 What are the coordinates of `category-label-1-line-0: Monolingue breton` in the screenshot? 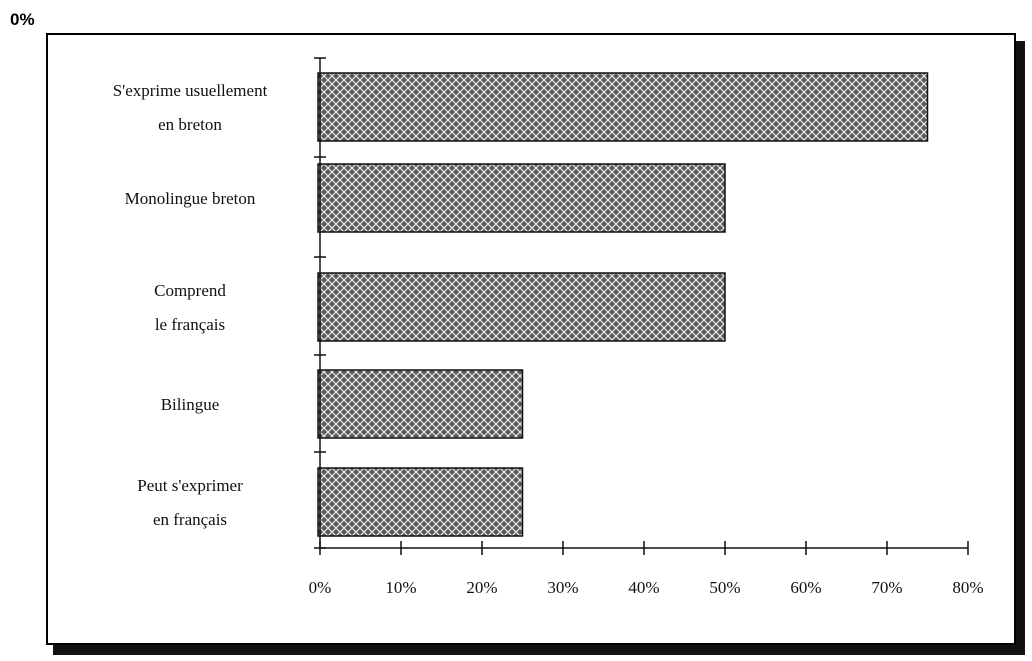 It's located at (190, 198).